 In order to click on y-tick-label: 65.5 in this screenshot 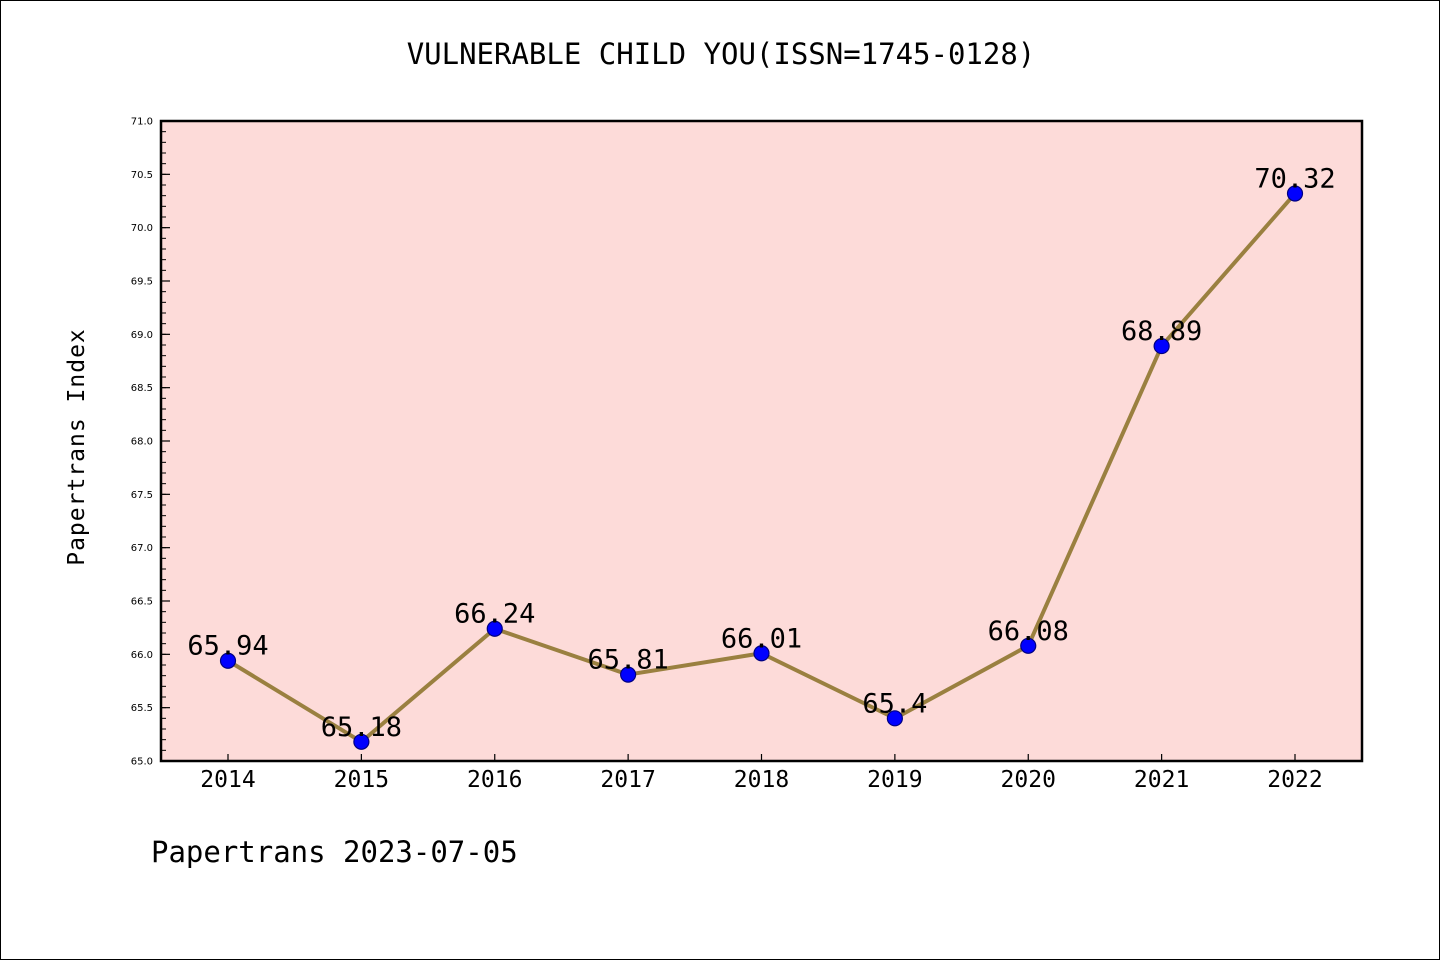, I will do `click(142, 708)`.